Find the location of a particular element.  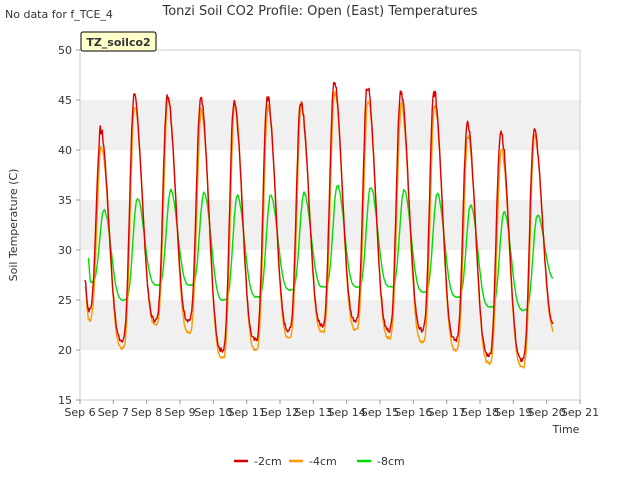

y-tick-label: 30 is located at coordinates (65, 250).